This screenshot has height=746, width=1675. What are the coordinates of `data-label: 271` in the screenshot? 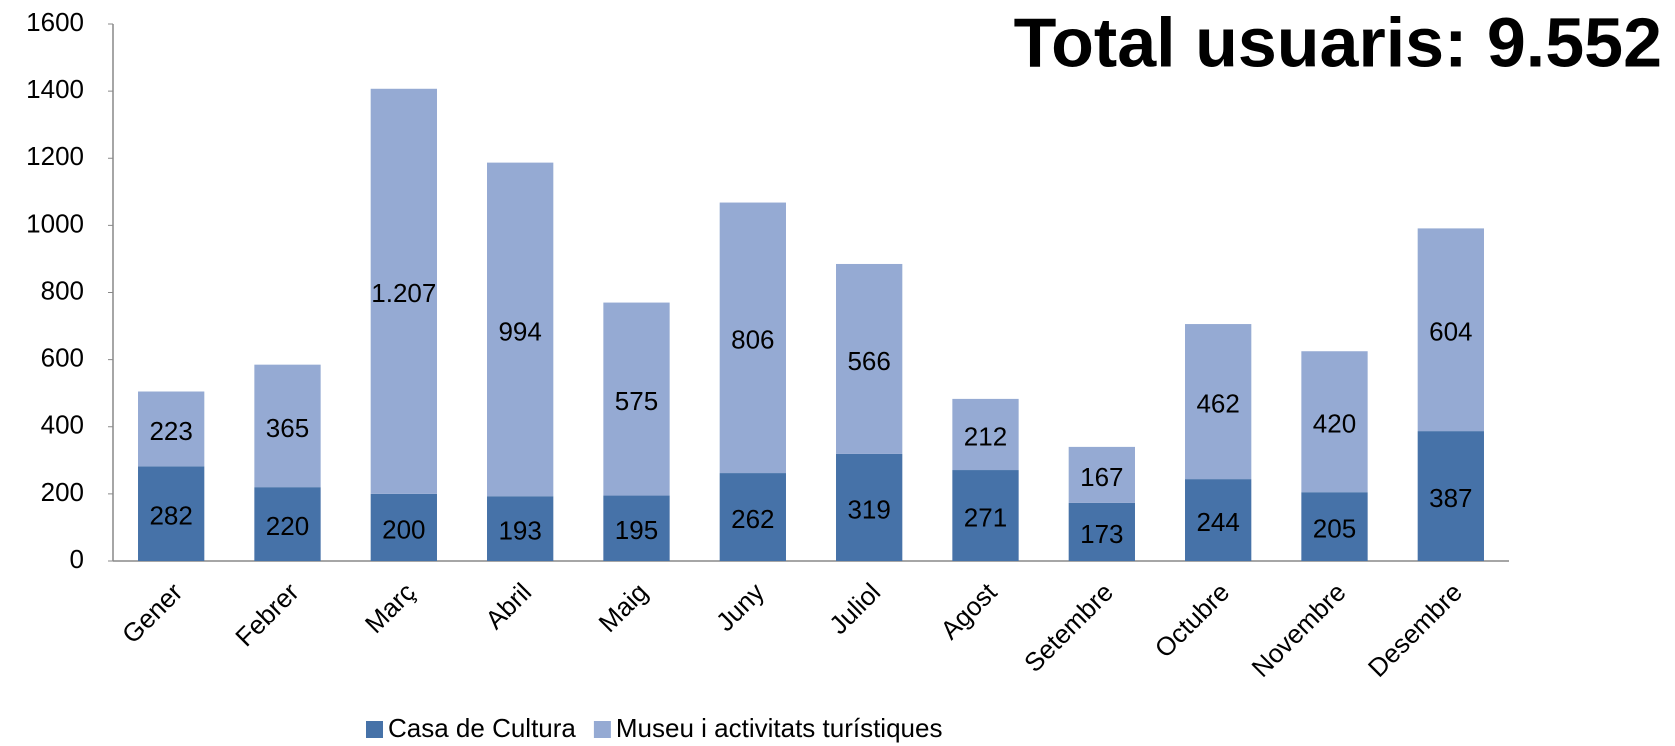 It's located at (985, 517).